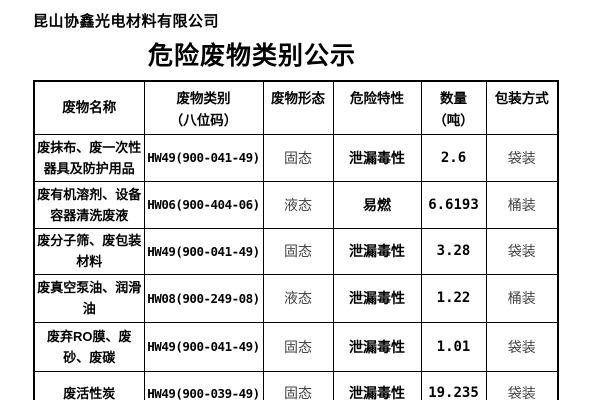  Describe the element at coordinates (453, 98) in the screenshot. I see `column-header-label: 数量` at that location.